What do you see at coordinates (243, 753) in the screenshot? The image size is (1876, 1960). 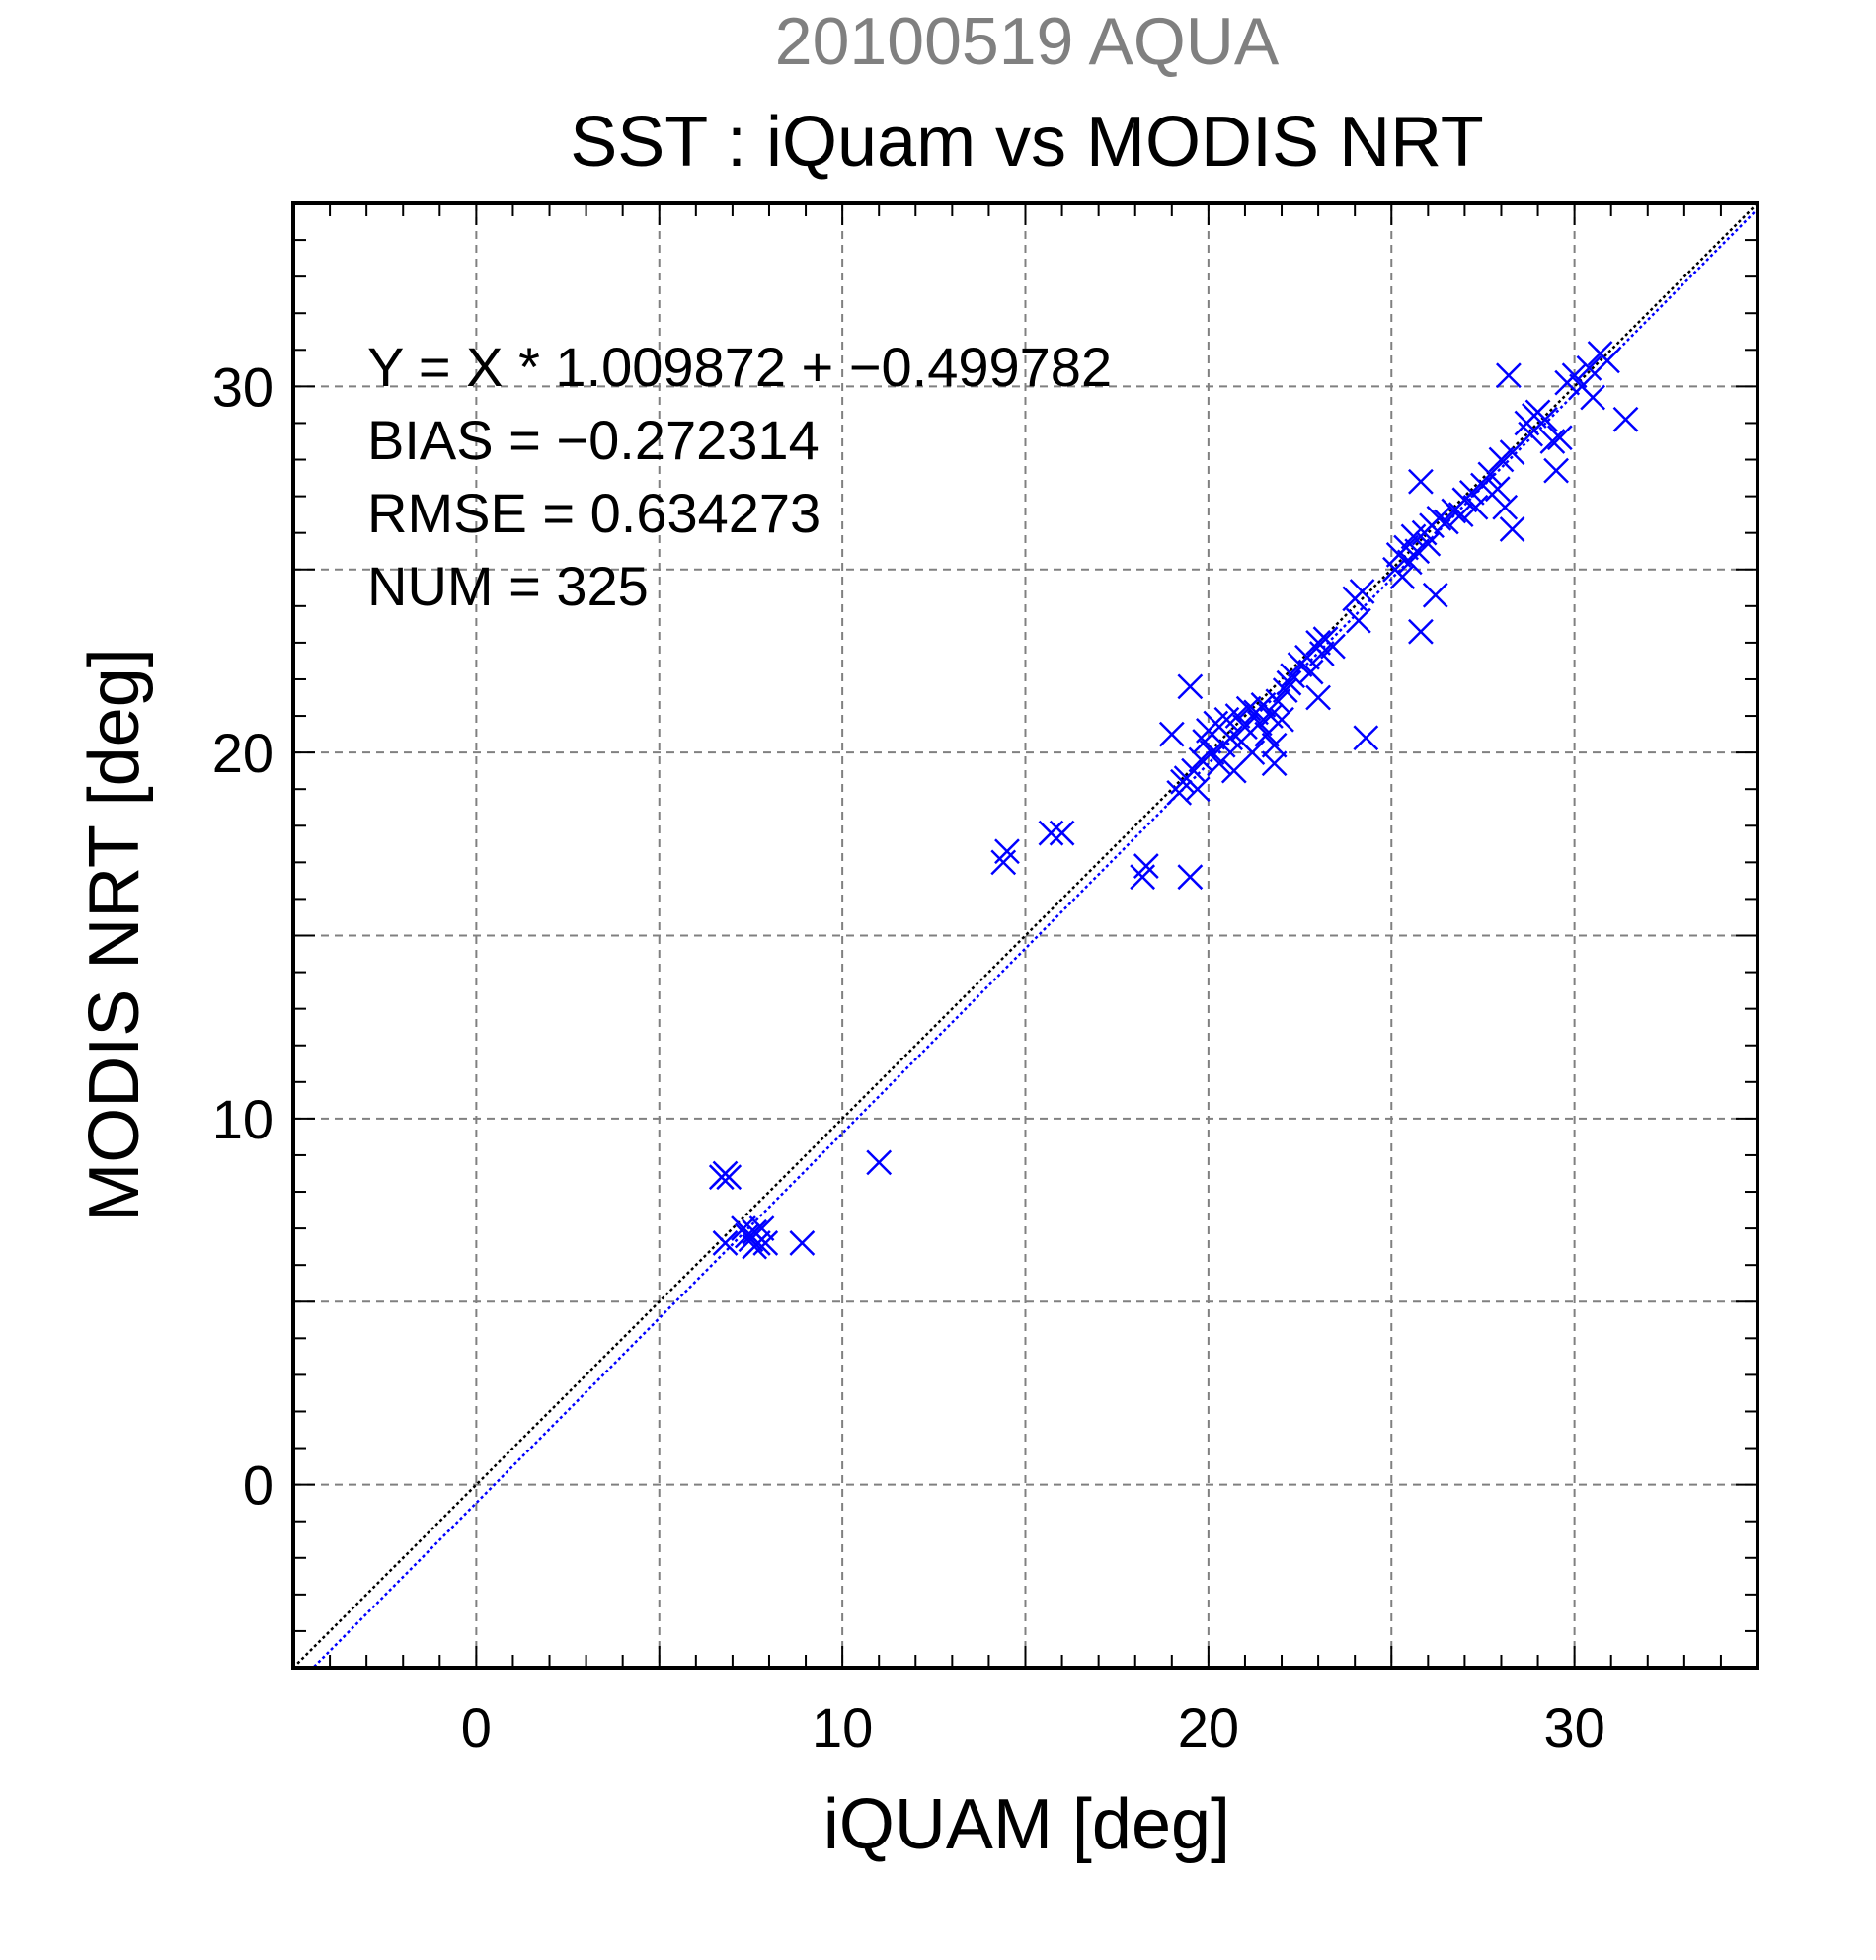 I see `y-tick-label: 20` at bounding box center [243, 753].